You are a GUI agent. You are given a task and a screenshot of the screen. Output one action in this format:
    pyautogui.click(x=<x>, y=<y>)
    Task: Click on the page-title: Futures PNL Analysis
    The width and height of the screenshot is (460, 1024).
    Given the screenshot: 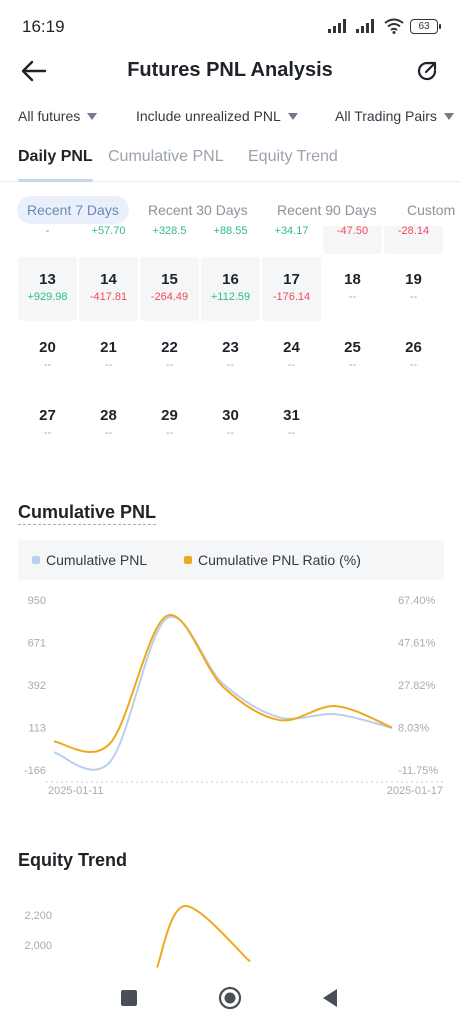 What is the action you would take?
    pyautogui.click(x=230, y=70)
    